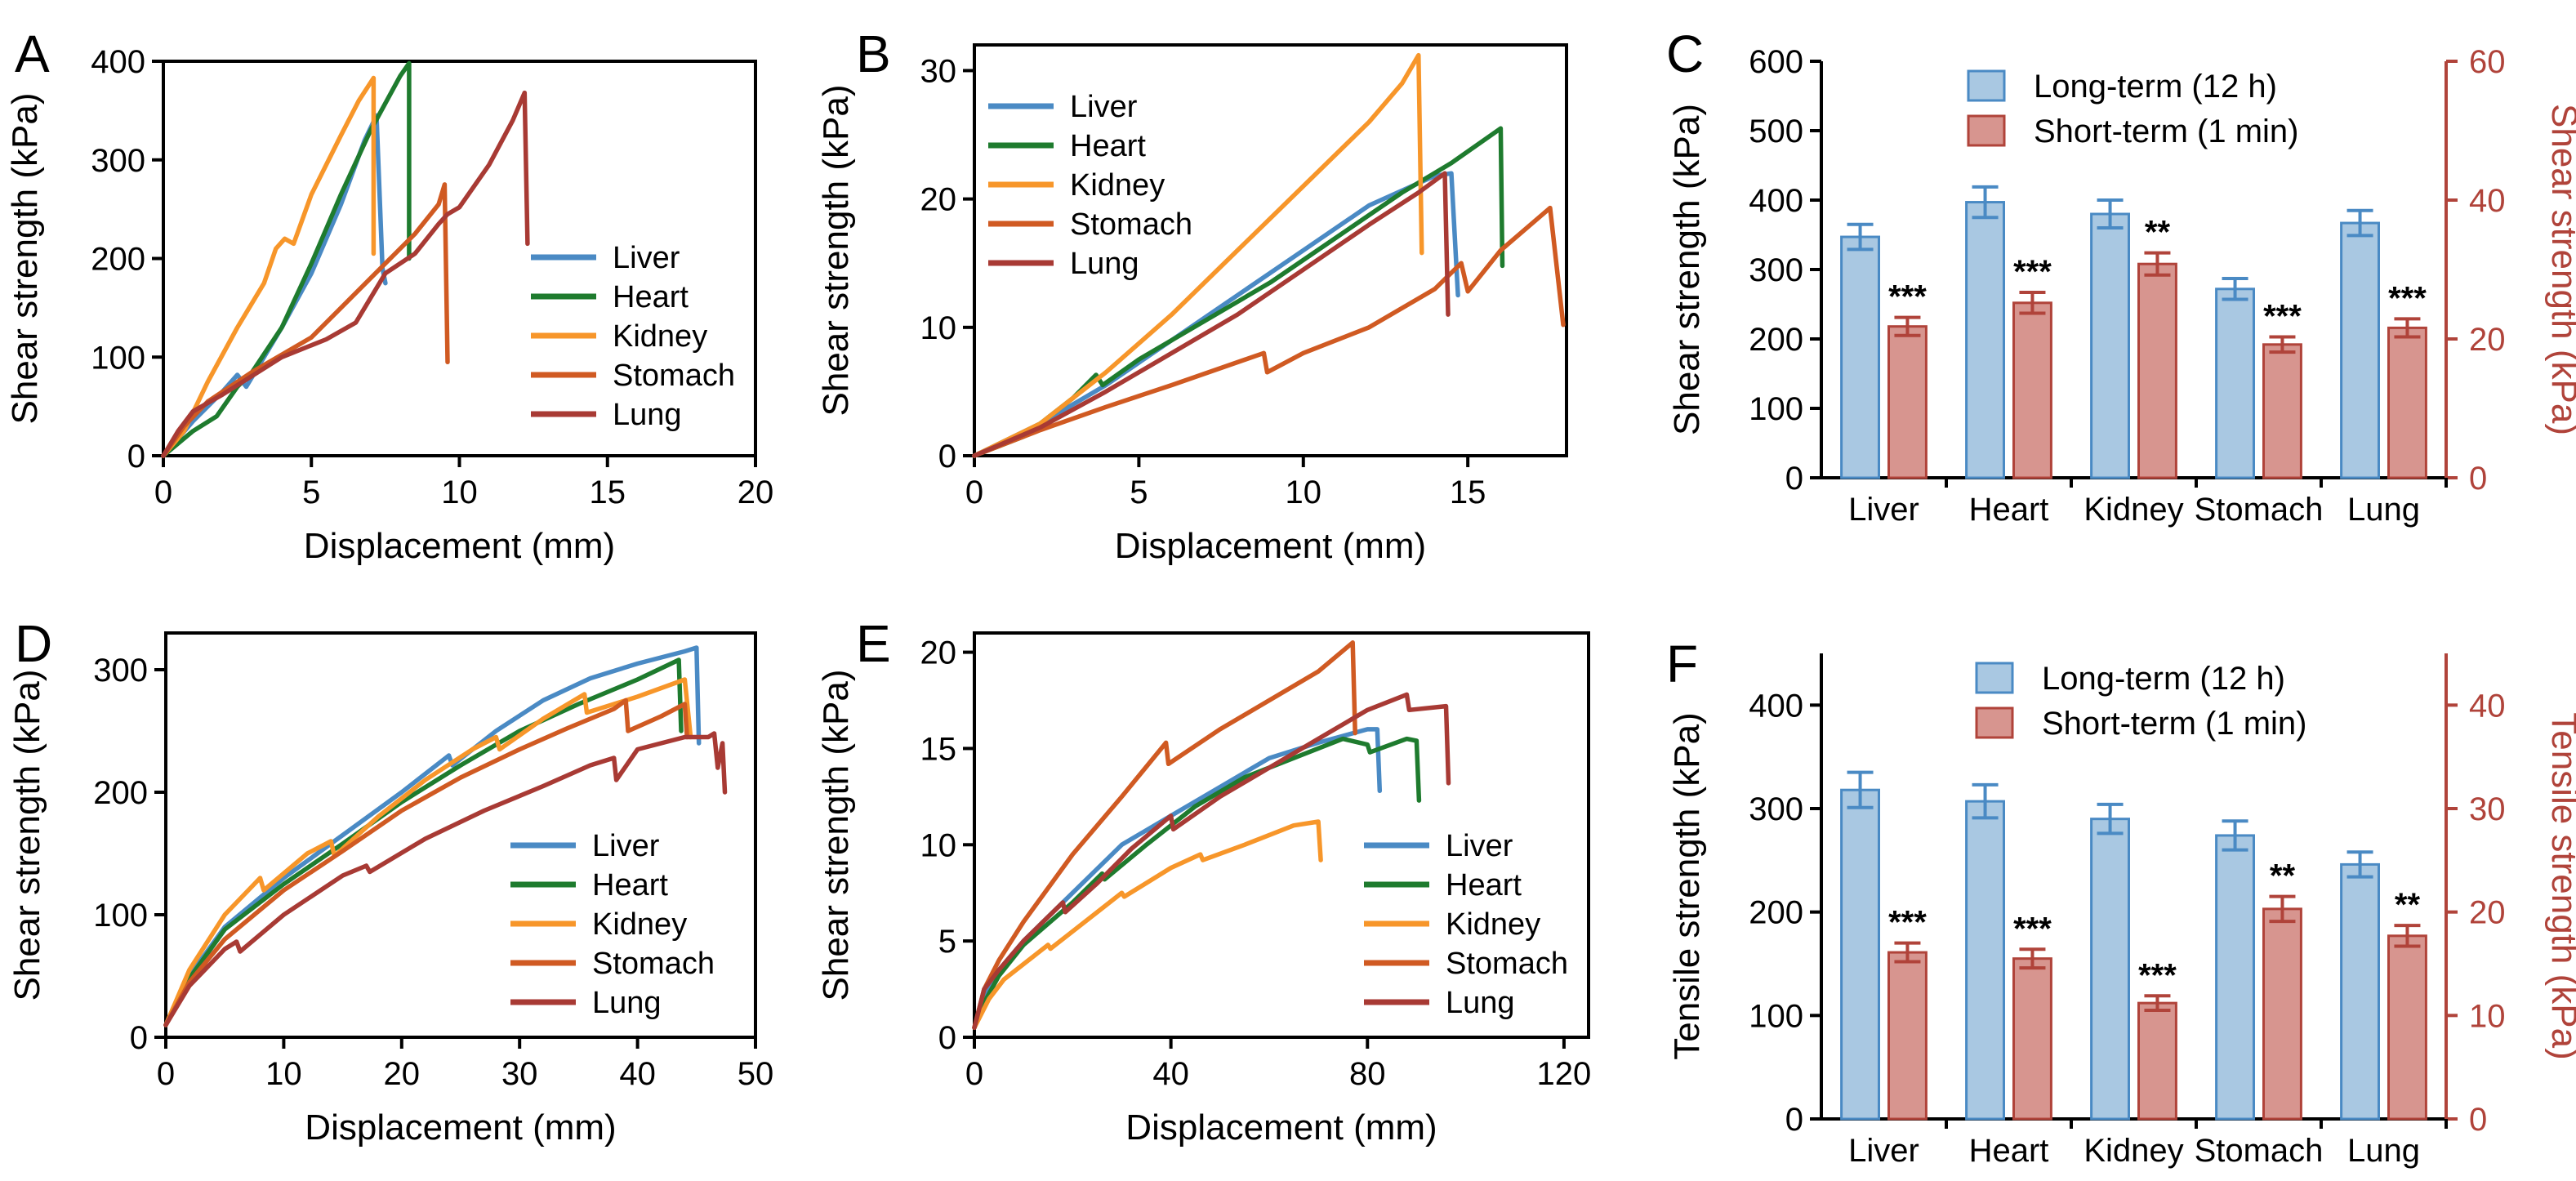 The width and height of the screenshot is (2576, 1181). I want to click on legend-label-kidney: Kidney, so click(639, 925).